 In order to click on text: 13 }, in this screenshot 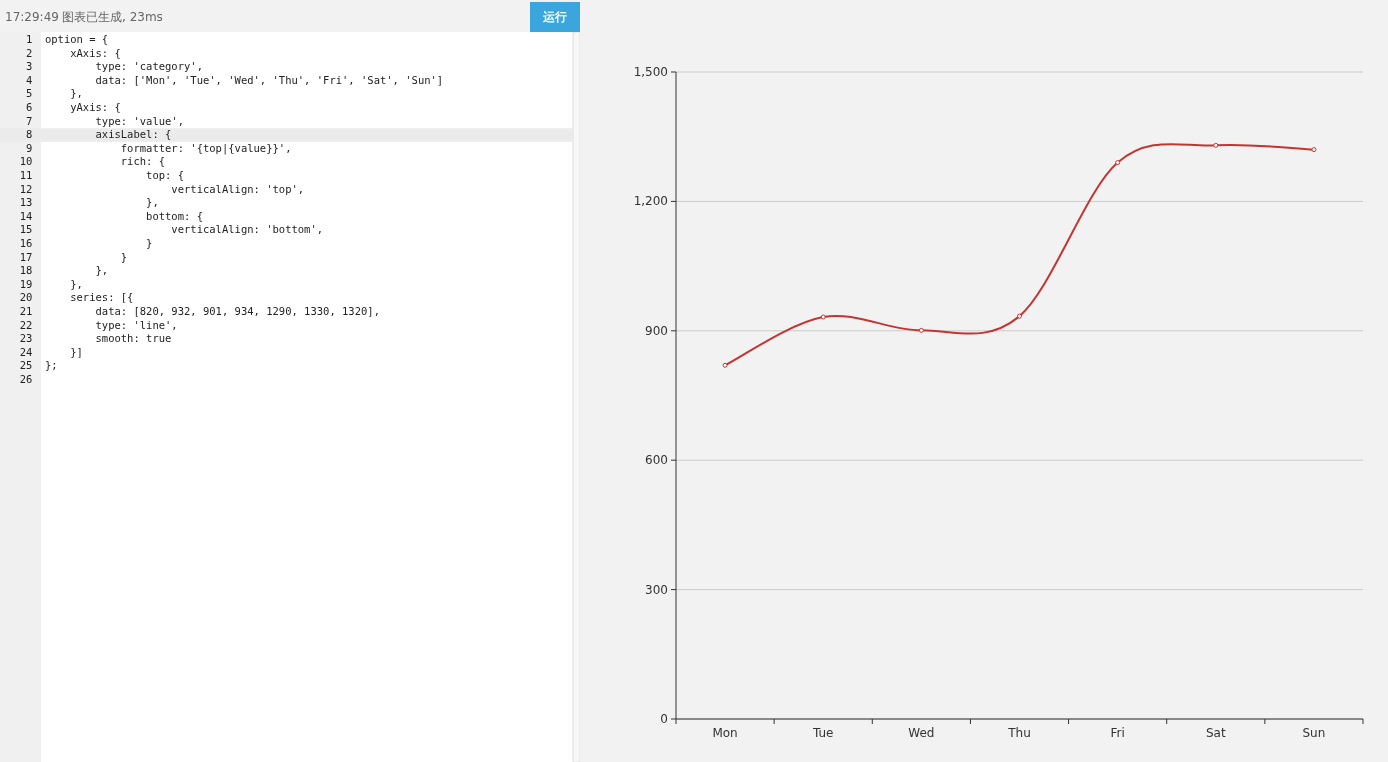, I will do `click(83, 202)`.